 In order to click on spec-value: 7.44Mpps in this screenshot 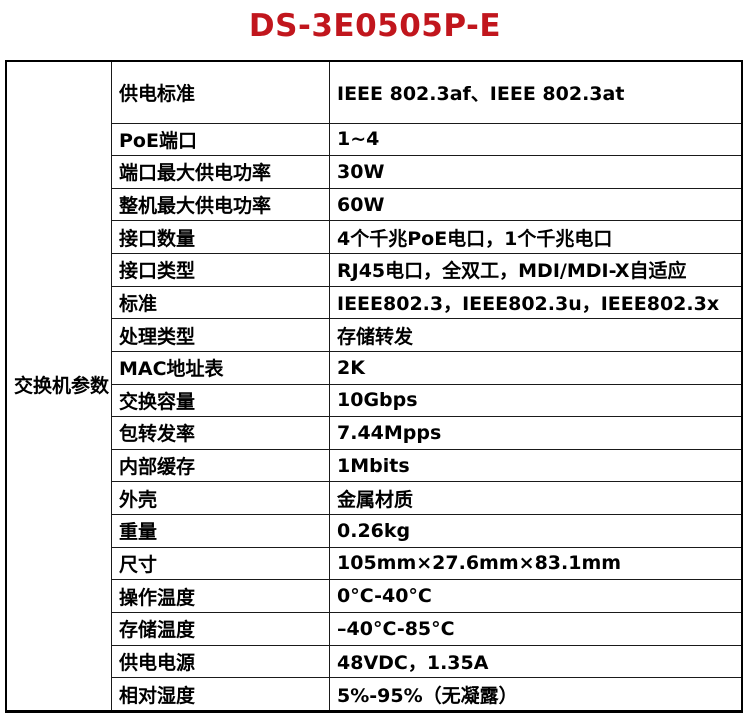, I will do `click(536, 433)`.